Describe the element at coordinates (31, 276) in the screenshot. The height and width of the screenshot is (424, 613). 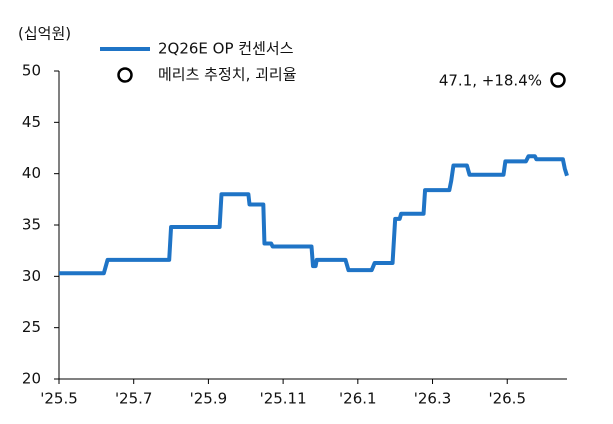
I see `y-tick-label: 30` at that location.